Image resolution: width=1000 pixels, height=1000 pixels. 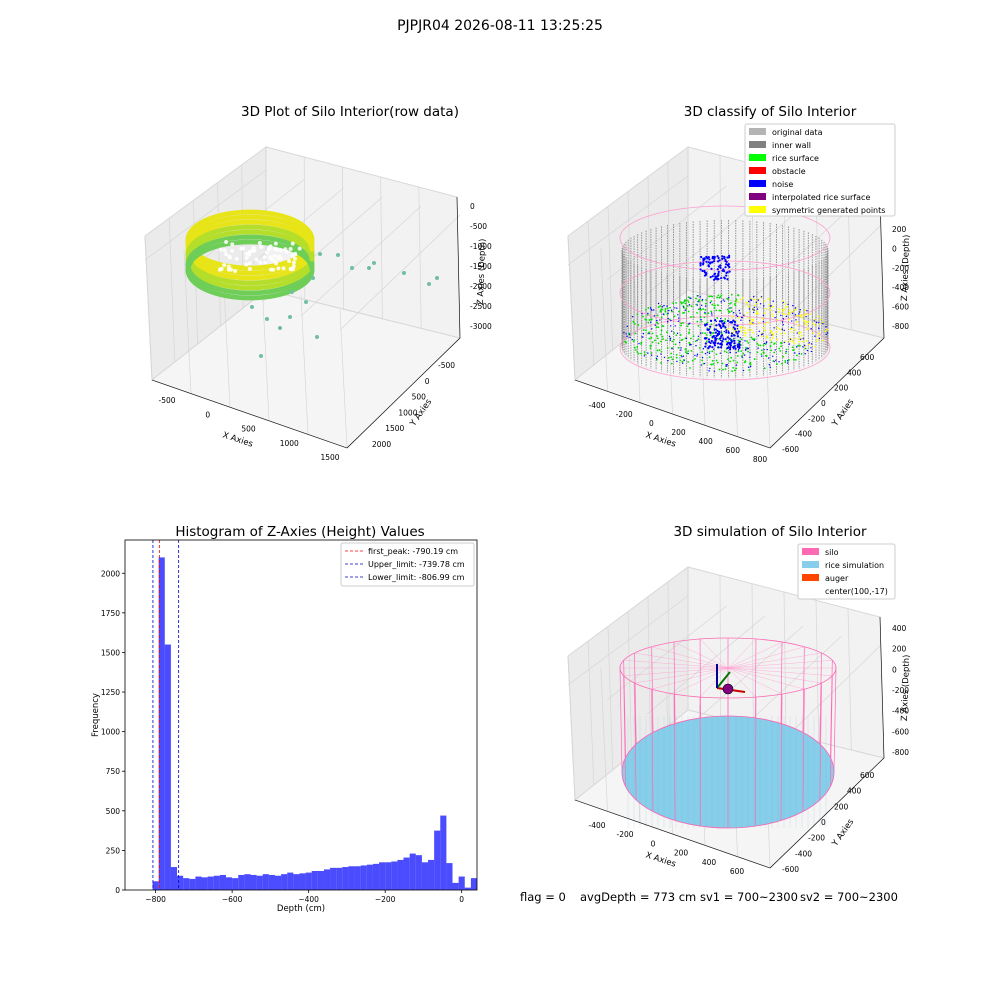 What do you see at coordinates (832, 552) in the screenshot?
I see `legend-label: silo` at bounding box center [832, 552].